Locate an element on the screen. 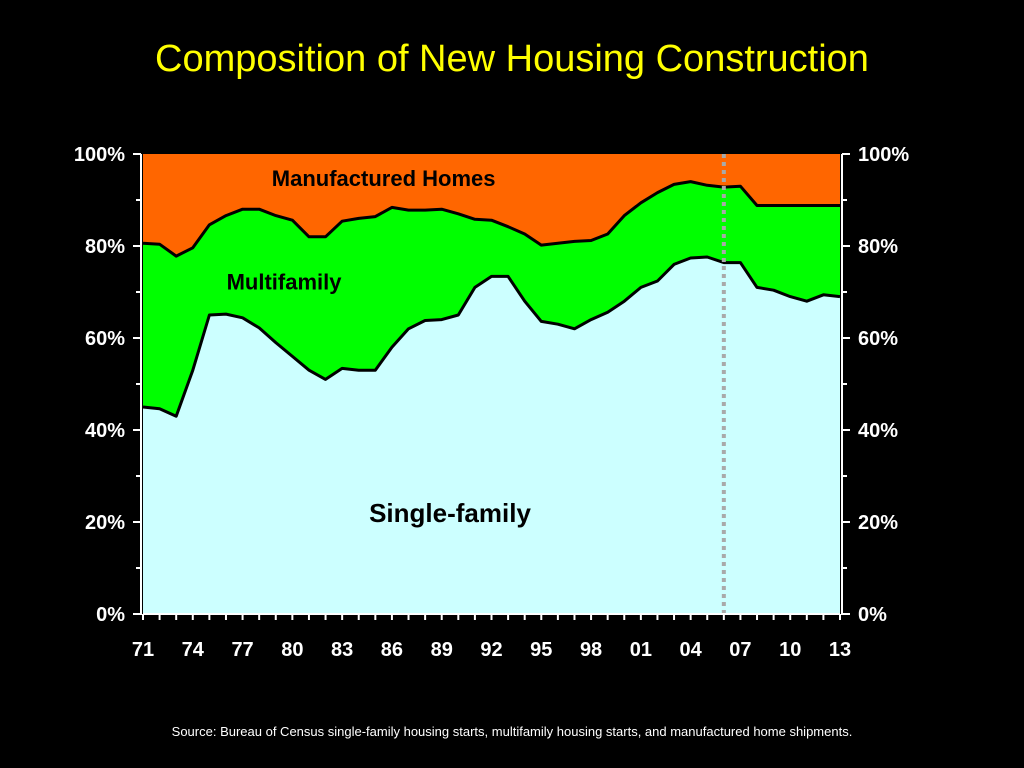  x-tick-label: 07 is located at coordinates (740, 650).